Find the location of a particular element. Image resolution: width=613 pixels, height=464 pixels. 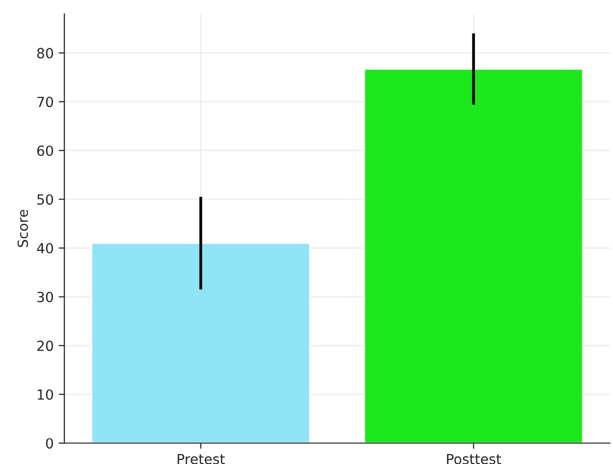

y-axis-title: Score is located at coordinates (23, 229).